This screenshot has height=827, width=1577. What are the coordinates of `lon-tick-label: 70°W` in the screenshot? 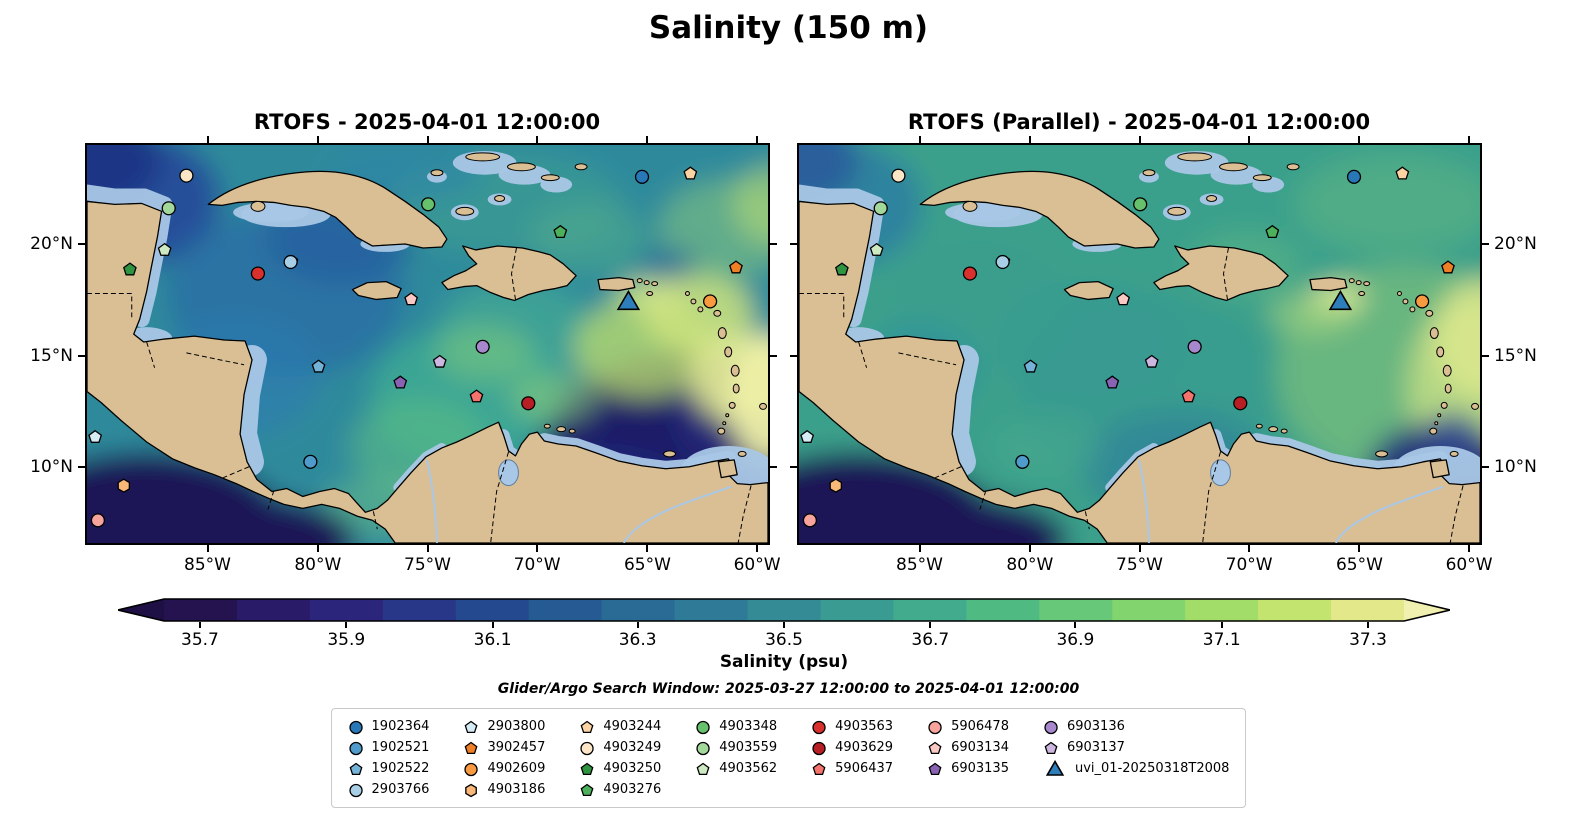 It's located at (537, 565).